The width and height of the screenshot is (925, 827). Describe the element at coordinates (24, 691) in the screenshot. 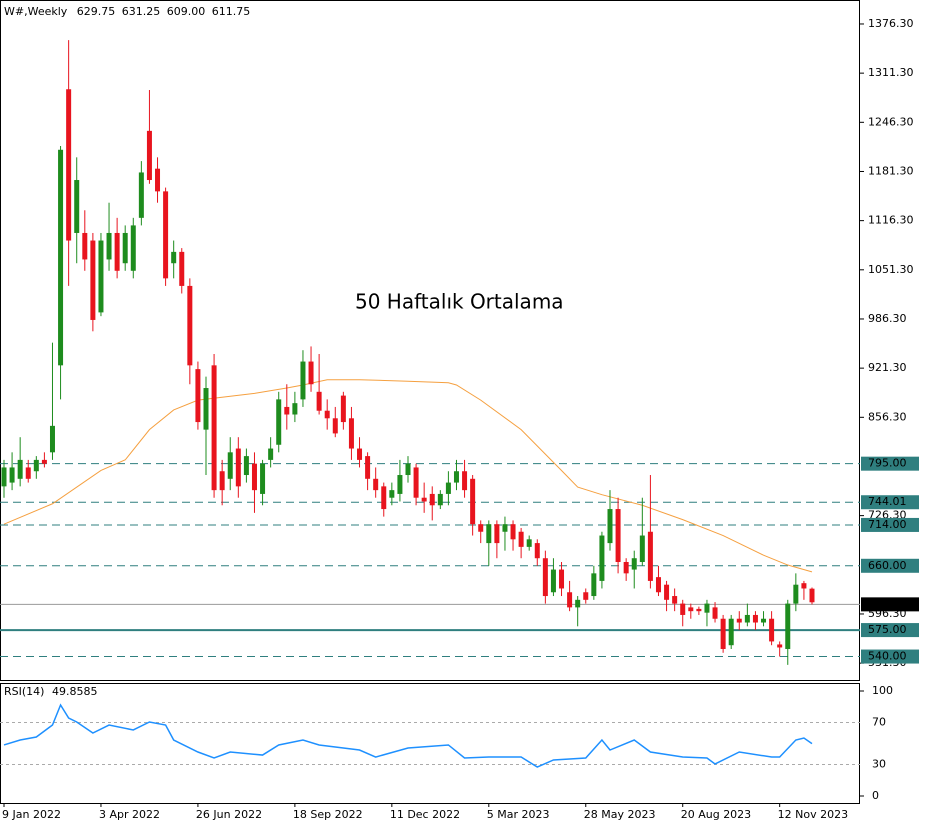

I see `rsi-title: RSI(14)` at that location.